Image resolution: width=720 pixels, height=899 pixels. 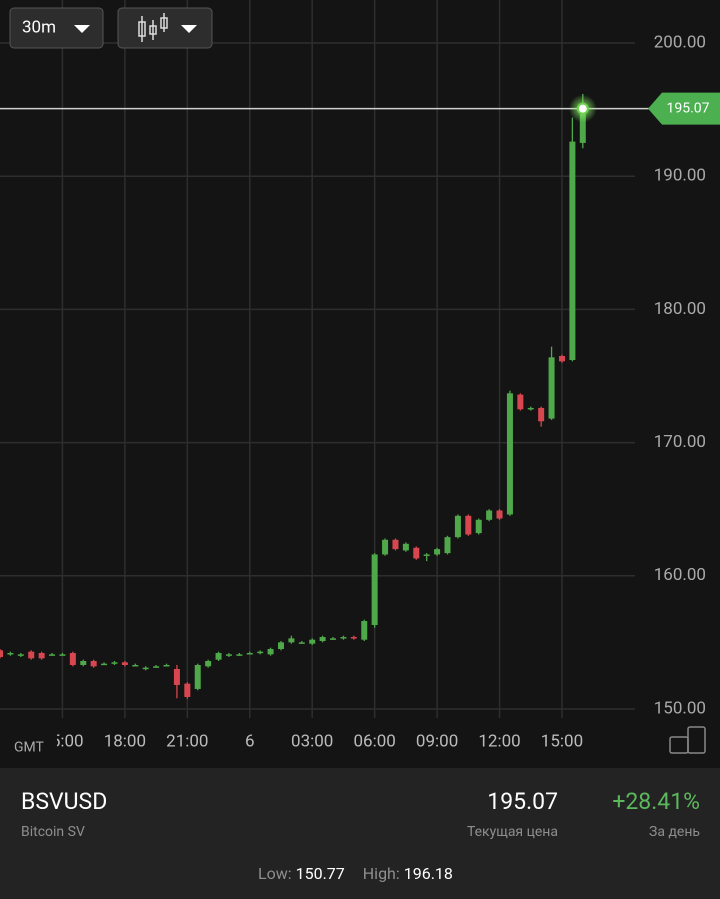 I want to click on y-tick-label: 200.00, so click(x=680, y=43).